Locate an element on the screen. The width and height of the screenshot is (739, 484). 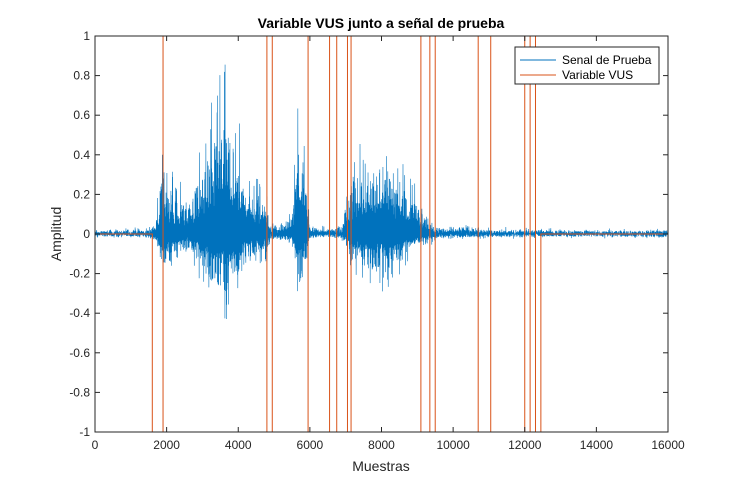
chart-title: Variable VUS junto a señal de prueba is located at coordinates (381, 23).